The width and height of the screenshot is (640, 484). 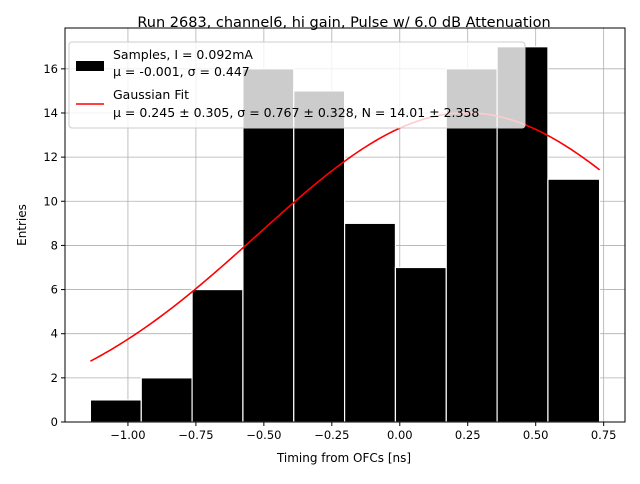 What do you see at coordinates (195, 435) in the screenshot?
I see `x-tick-label: −0.75` at bounding box center [195, 435].